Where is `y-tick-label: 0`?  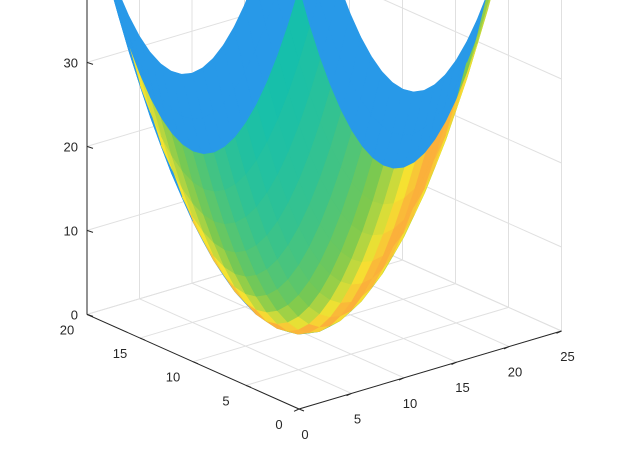 y-tick-label: 0 is located at coordinates (278, 424).